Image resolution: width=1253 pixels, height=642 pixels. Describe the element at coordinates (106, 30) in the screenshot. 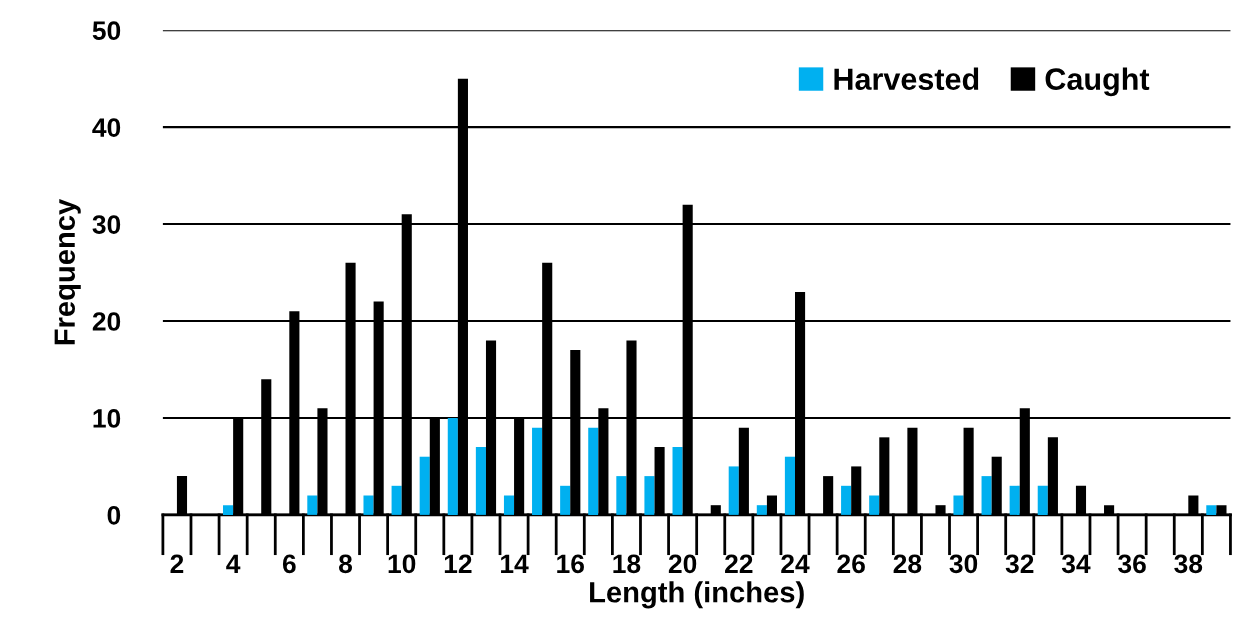

I see `y-tick-label: 50` at that location.